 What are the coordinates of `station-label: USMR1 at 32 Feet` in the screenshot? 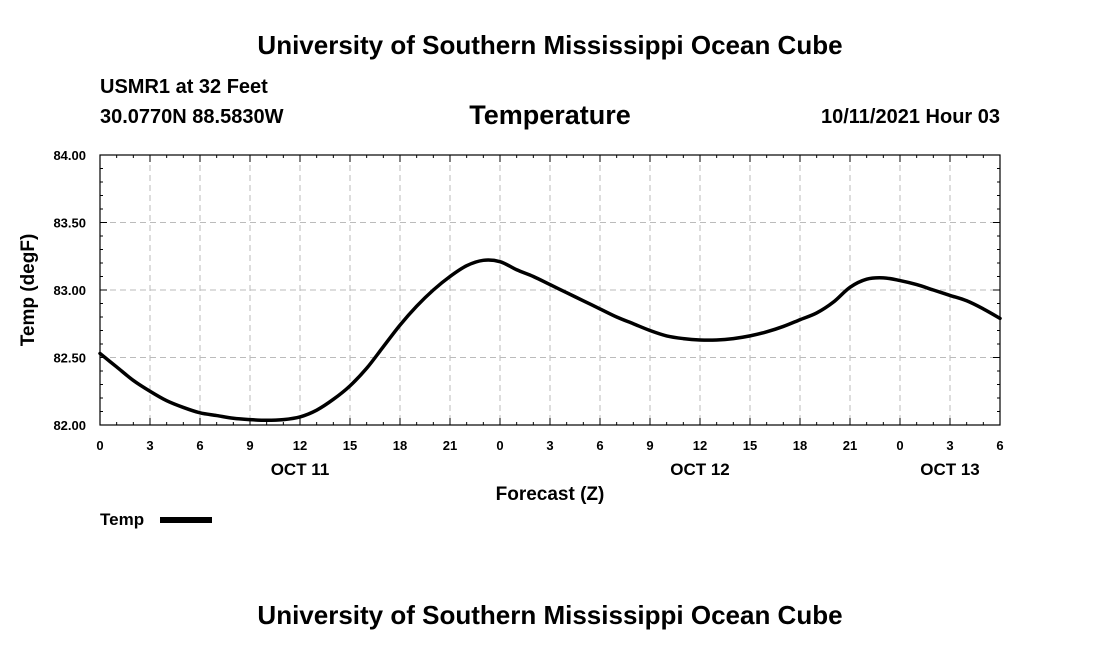 It's located at (184, 87).